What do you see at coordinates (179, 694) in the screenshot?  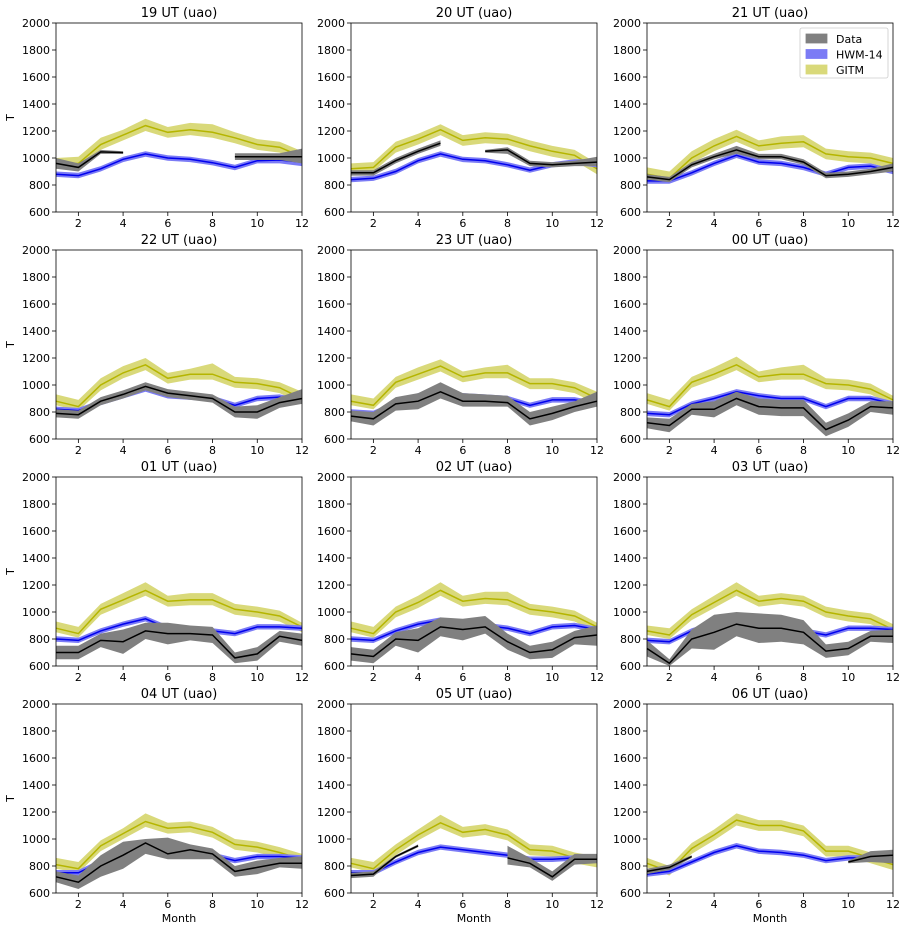 I see `panel-title: 04 UT (uao)` at bounding box center [179, 694].